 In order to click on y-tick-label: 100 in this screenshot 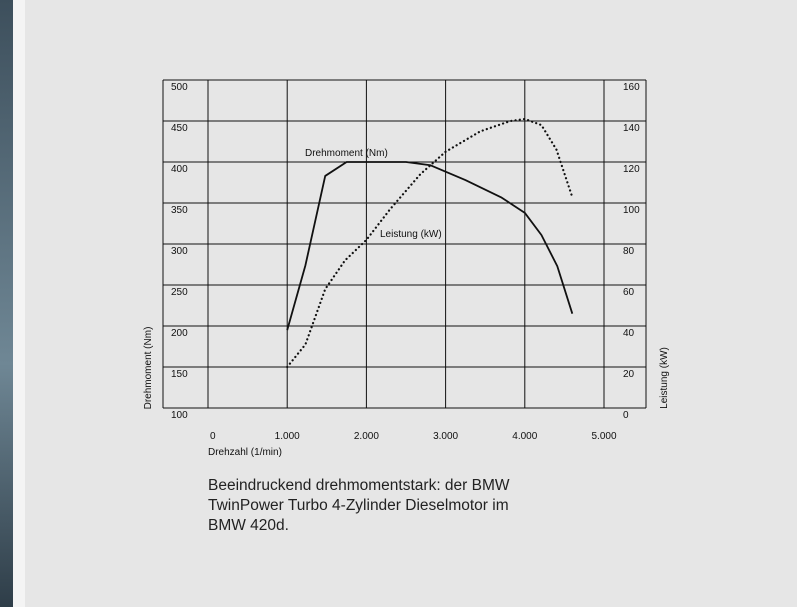, I will do `click(179, 415)`.